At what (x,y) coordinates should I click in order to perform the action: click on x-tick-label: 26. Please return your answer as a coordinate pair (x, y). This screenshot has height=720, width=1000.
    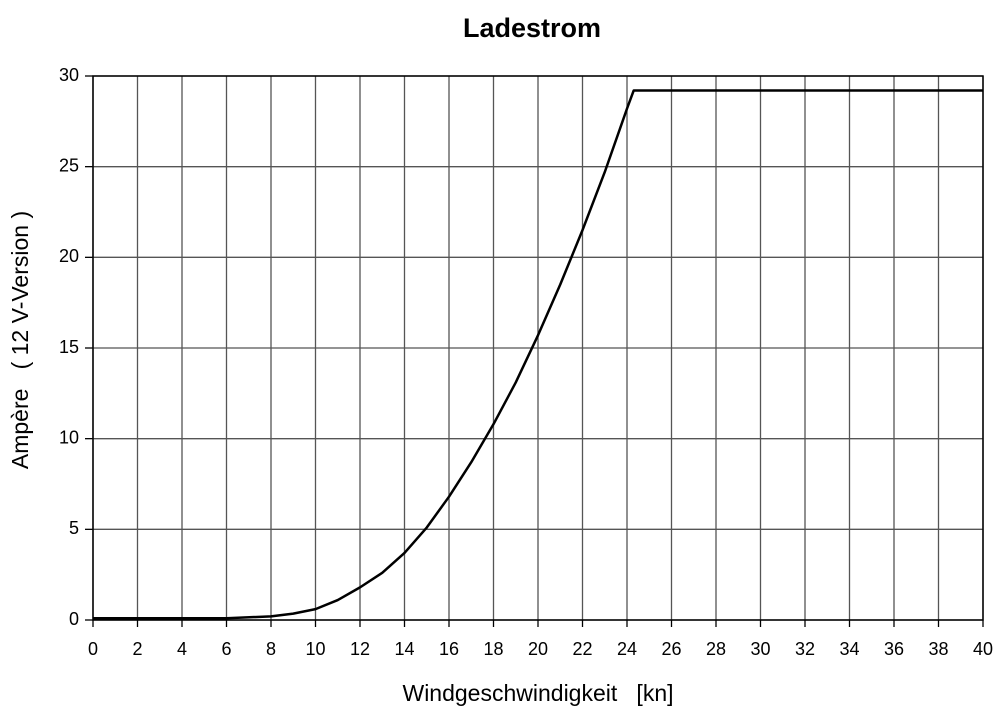
    Looking at the image, I should click on (671, 649).